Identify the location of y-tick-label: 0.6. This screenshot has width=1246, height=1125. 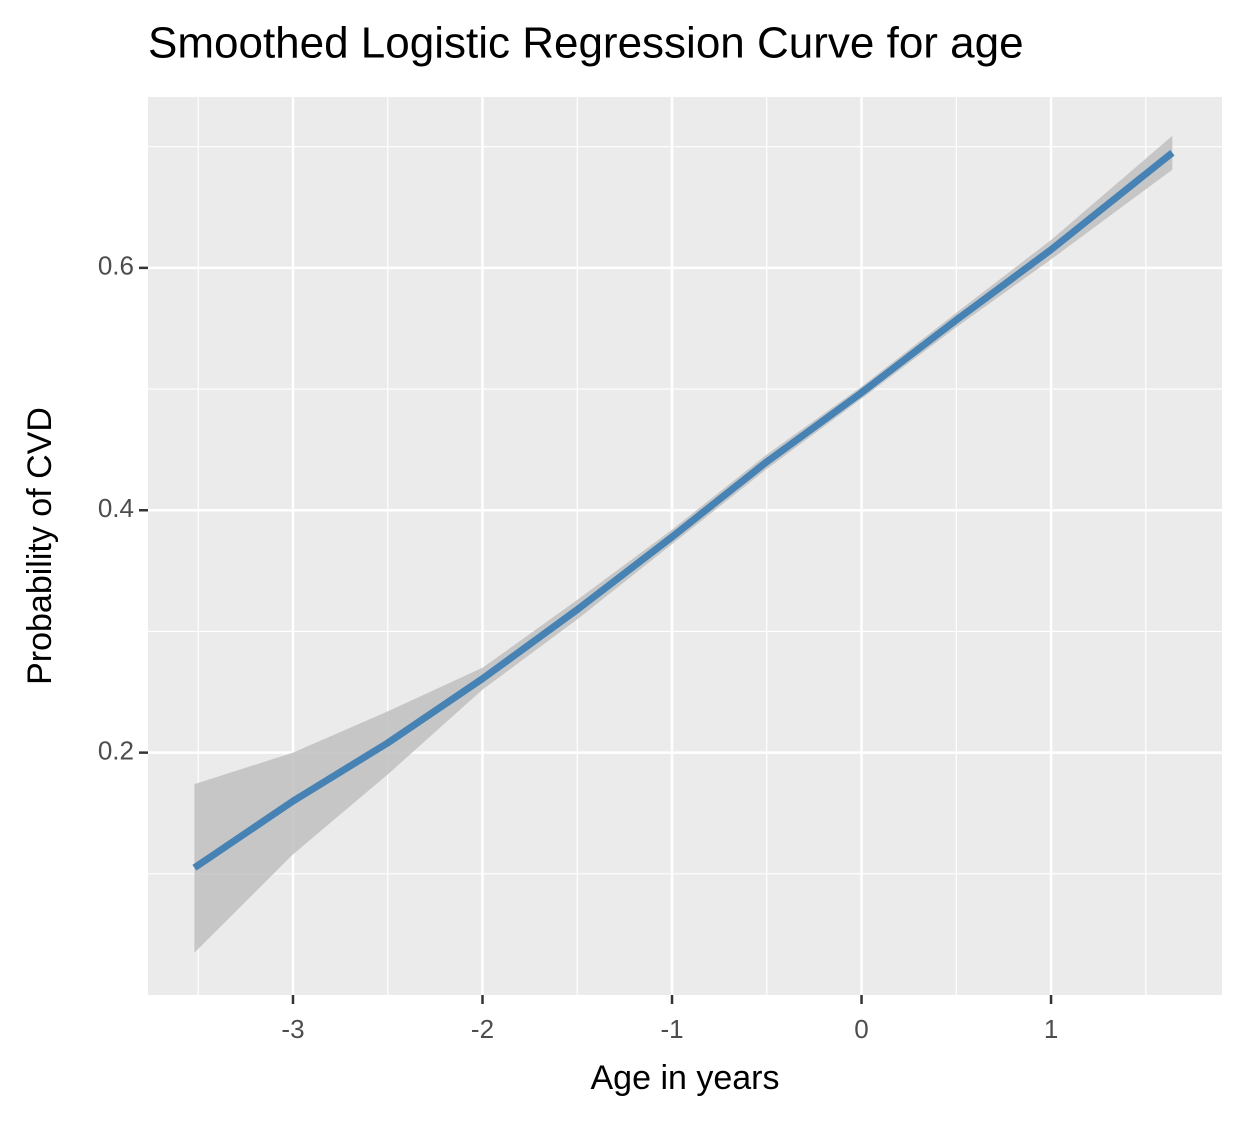
(116, 266).